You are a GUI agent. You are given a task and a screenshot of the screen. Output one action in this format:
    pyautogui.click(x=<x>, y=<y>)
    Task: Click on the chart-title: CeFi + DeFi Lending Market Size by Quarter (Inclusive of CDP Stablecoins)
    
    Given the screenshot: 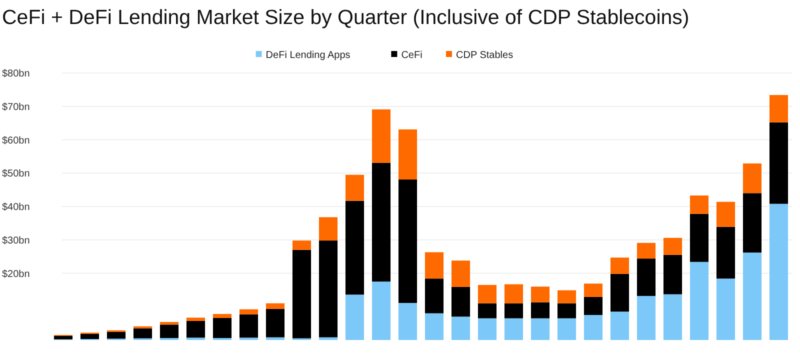 What is the action you would take?
    pyautogui.click(x=346, y=17)
    